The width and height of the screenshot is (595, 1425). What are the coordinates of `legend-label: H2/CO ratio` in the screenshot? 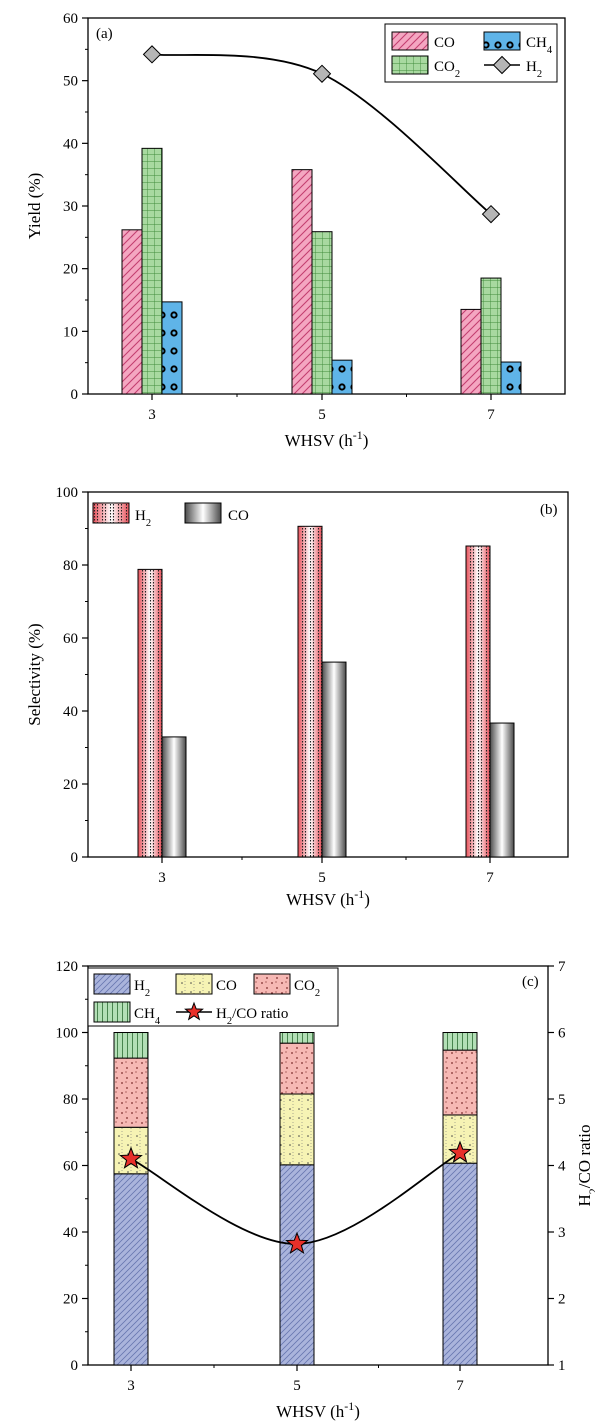 It's located at (252, 1016).